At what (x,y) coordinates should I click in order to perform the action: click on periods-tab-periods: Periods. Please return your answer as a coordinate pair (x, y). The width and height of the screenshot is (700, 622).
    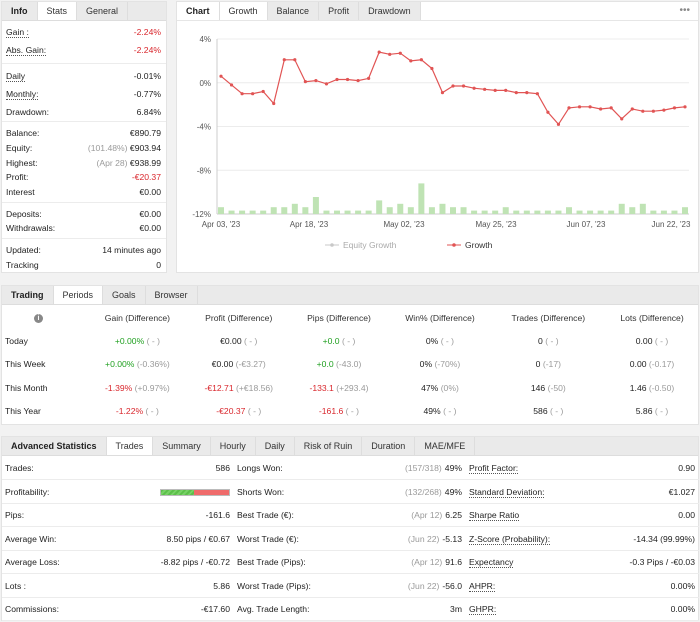
    Looking at the image, I should click on (78, 295).